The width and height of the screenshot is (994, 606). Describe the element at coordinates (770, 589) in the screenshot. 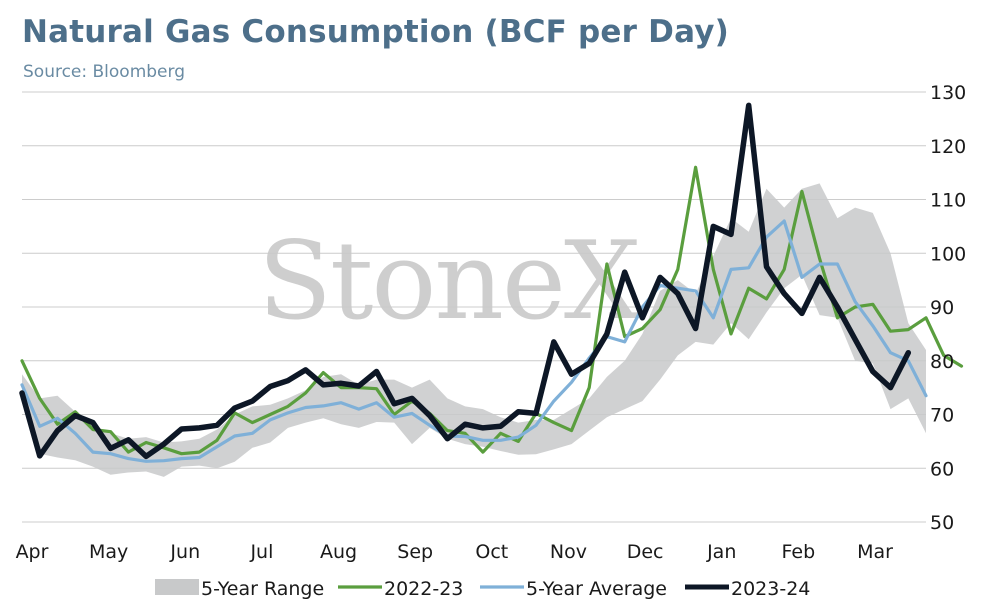

I see `legend-label: 2023-24` at that location.